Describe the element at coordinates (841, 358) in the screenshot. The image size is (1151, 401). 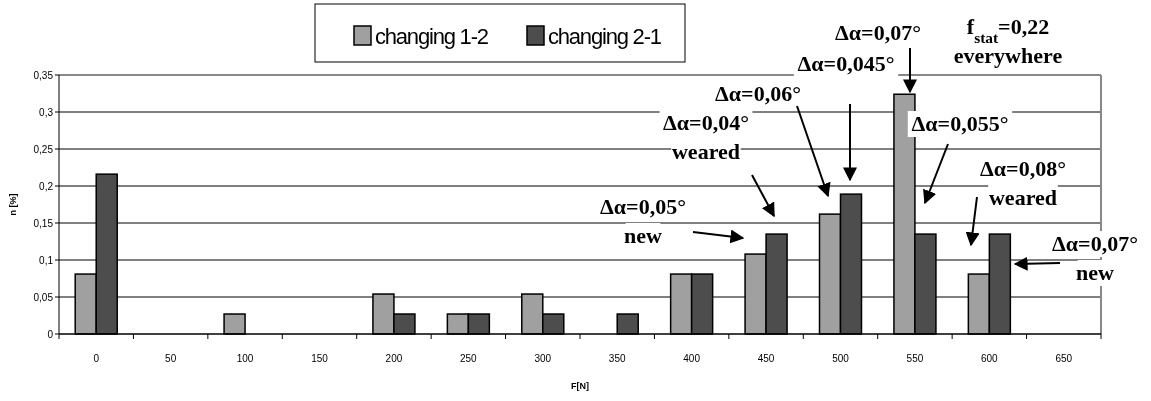
I see `x-tick-label: 500` at that location.